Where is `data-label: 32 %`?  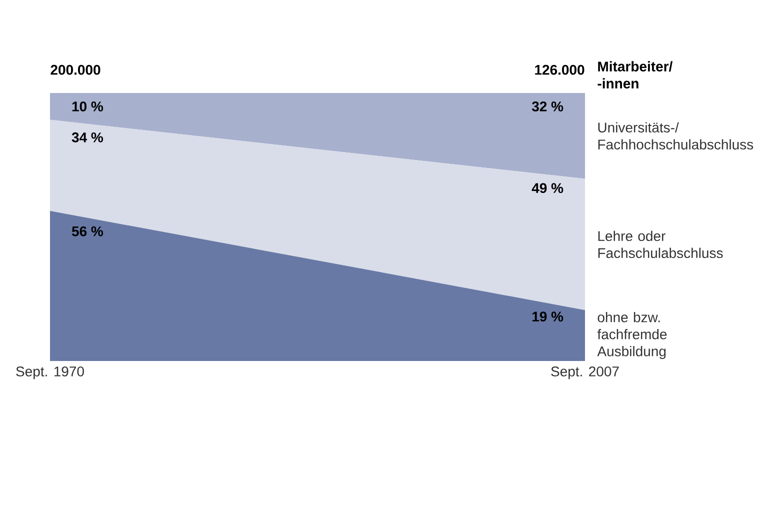
data-label: 32 % is located at coordinates (548, 107).